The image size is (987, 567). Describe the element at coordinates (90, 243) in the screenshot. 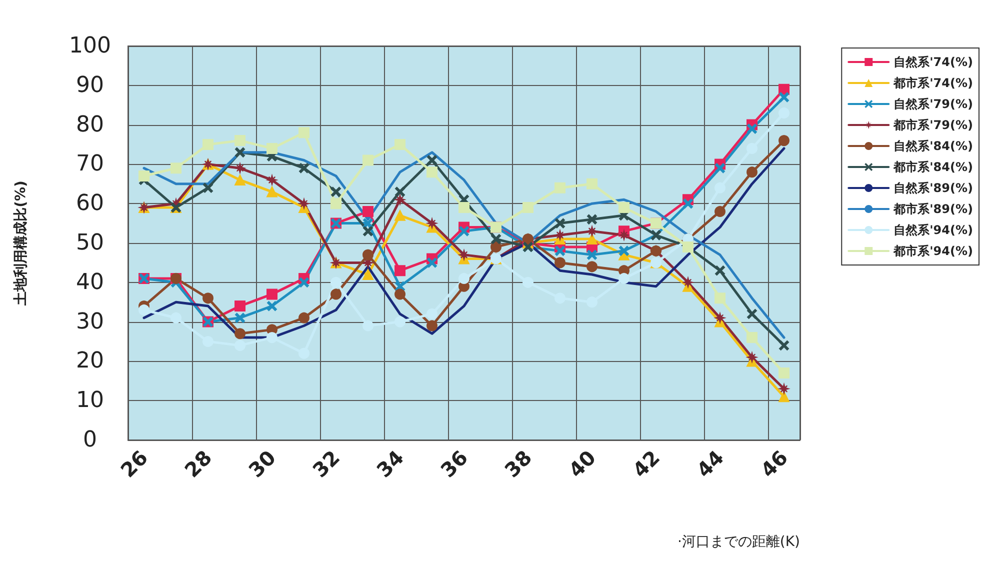

I see `y-tick-label: 50` at that location.